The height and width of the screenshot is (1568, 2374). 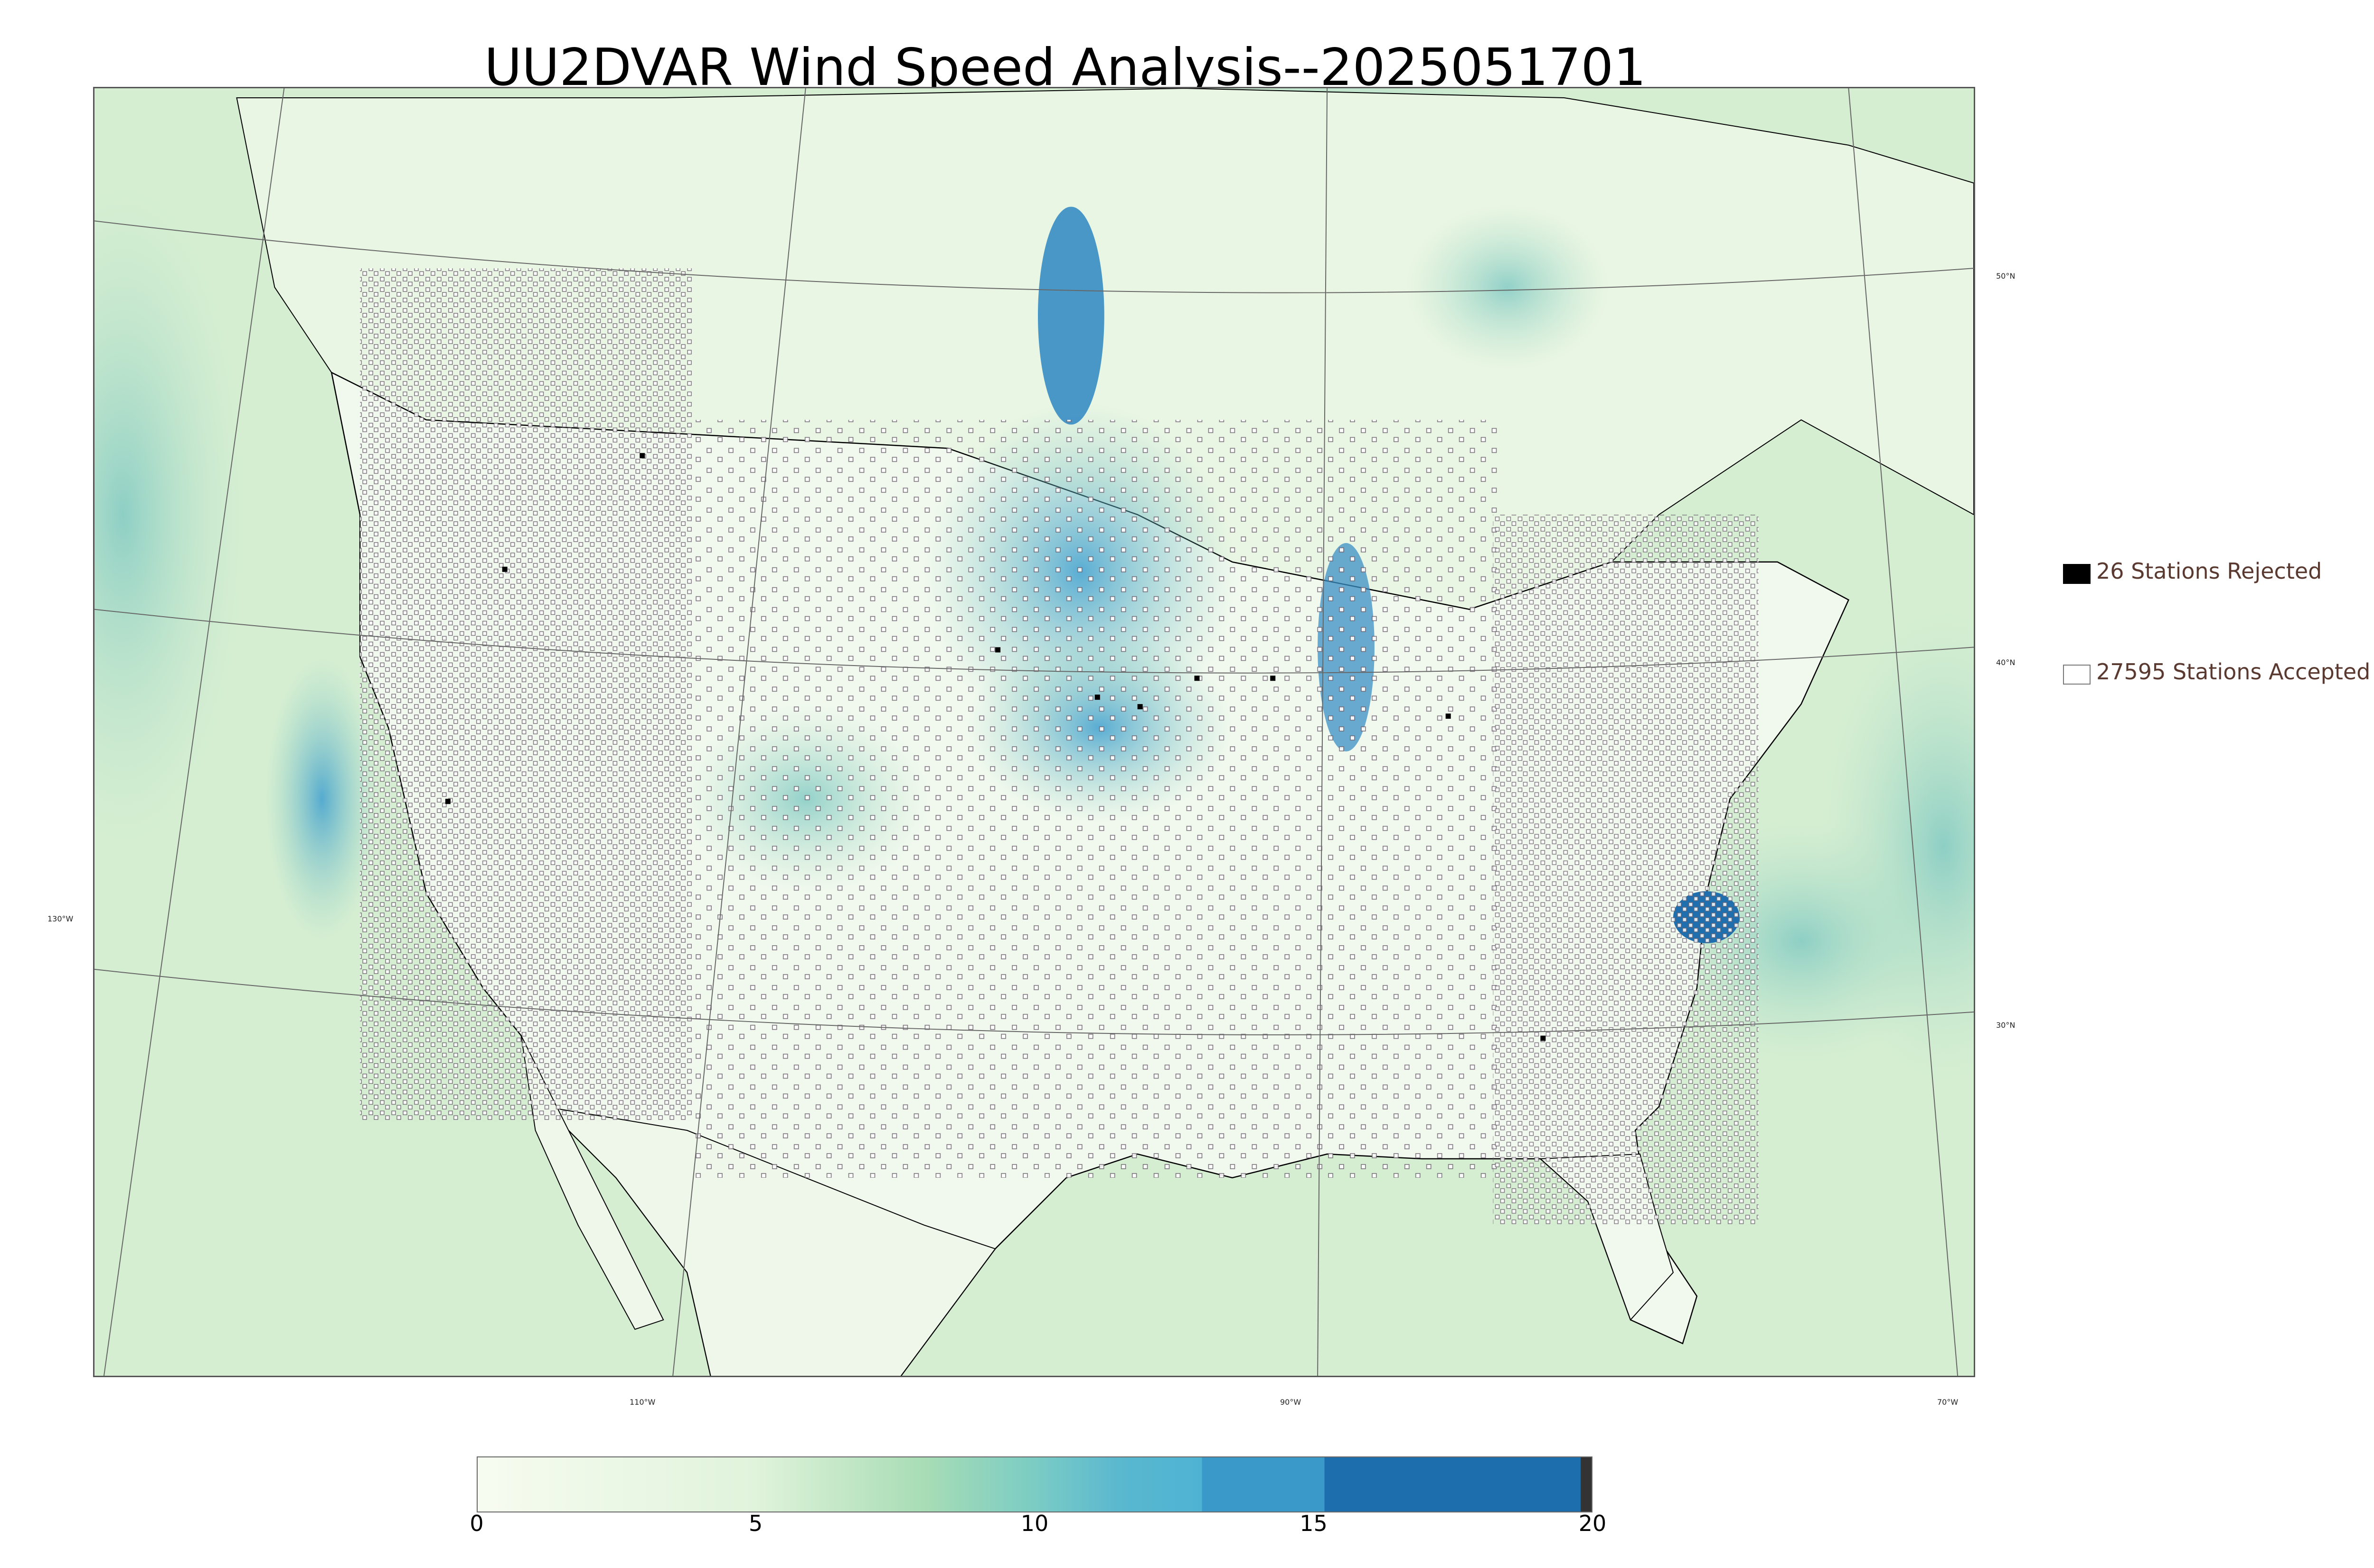 What do you see at coordinates (60, 918) in the screenshot?
I see `lon-label-130w: 130°W` at bounding box center [60, 918].